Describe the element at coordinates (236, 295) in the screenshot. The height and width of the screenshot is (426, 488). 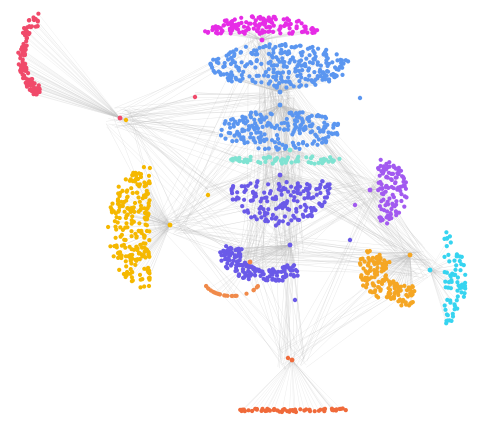
I see `coral-small-cluster-node` at that location.